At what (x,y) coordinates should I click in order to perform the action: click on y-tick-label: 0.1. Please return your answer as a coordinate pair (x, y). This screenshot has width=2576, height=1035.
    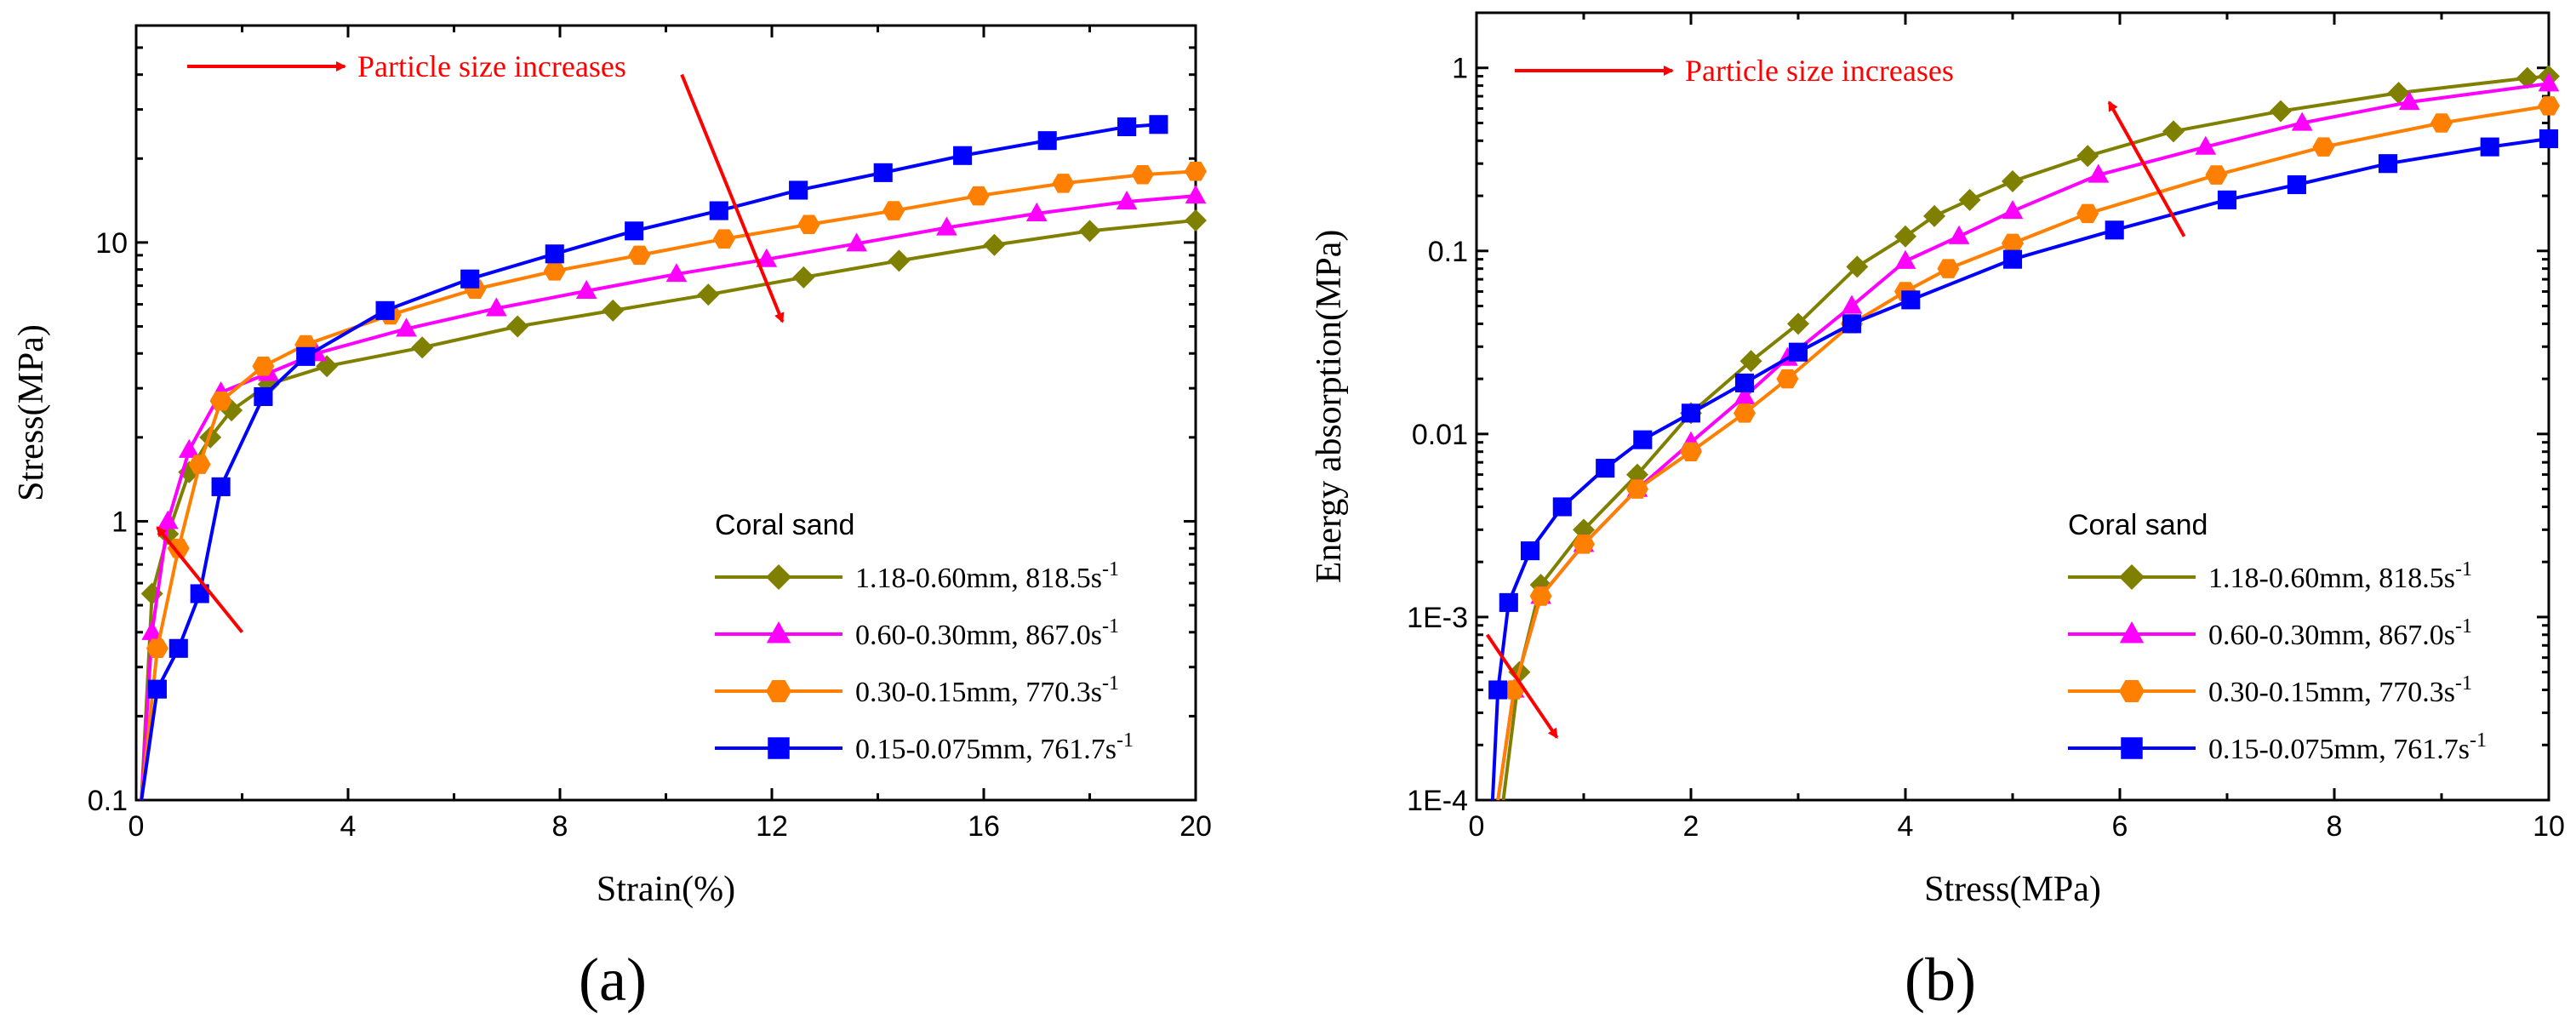
    Looking at the image, I should click on (108, 801).